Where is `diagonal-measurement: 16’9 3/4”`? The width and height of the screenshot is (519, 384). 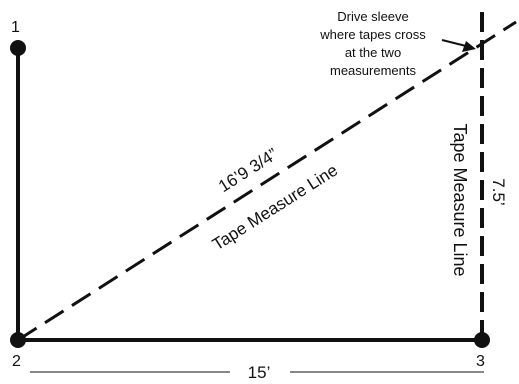
diagonal-measurement: 16’9 3/4” is located at coordinates (248, 170).